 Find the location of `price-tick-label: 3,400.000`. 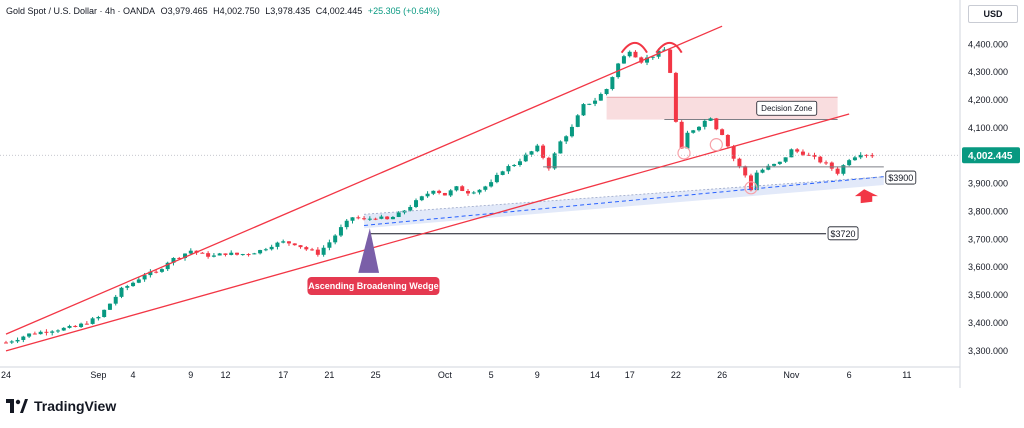

price-tick-label: 3,400.000 is located at coordinates (988, 323).